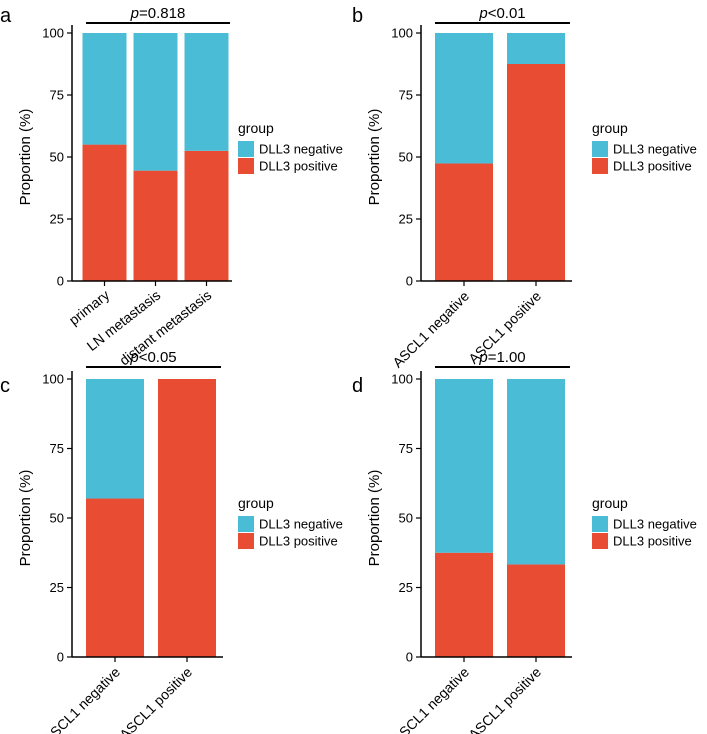  Describe the element at coordinates (162, 13) in the screenshot. I see `p-value: =0.818` at that location.